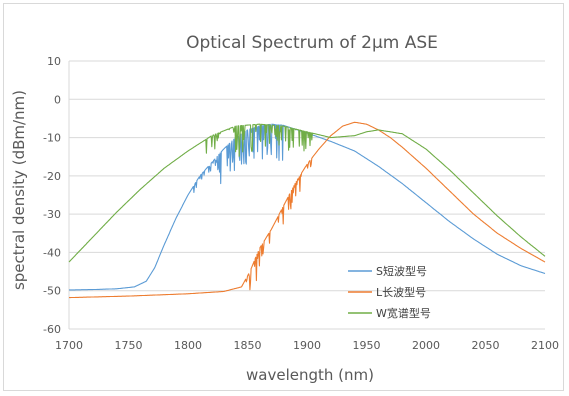 The image size is (569, 396). Describe the element at coordinates (52, 214) in the screenshot. I see `y-tick-label: -30` at that location.